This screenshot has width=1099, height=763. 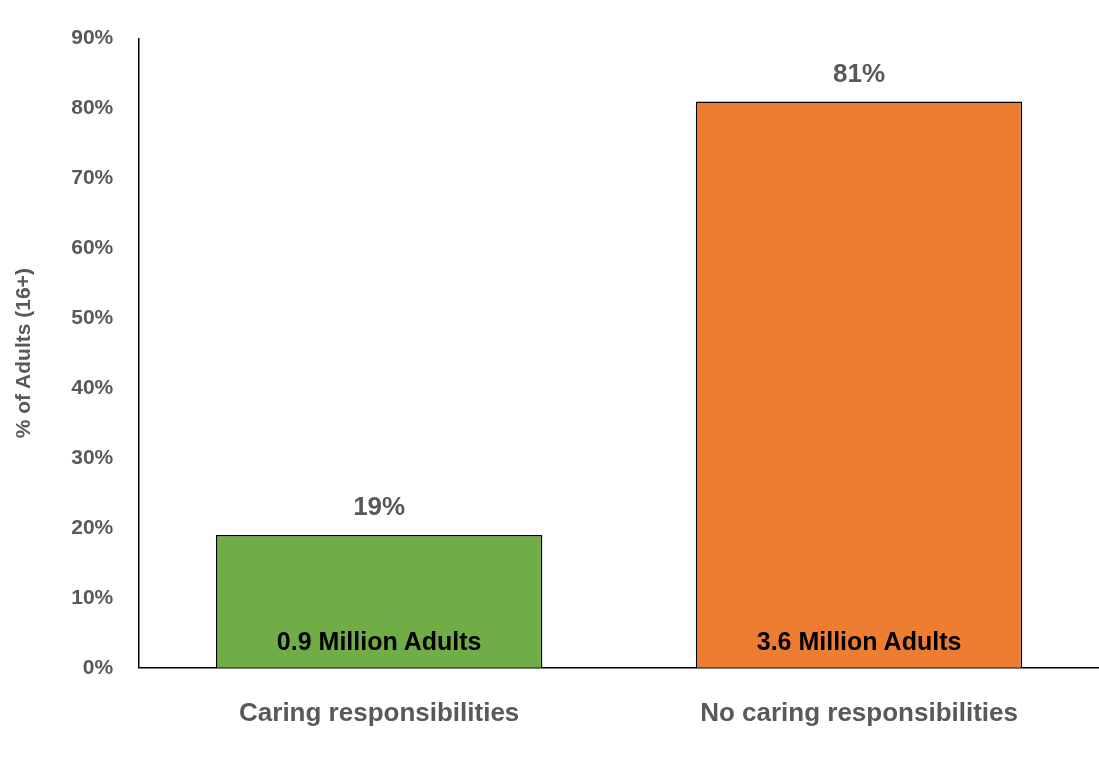 I want to click on y-tick-label: 50%, so click(x=92, y=317).